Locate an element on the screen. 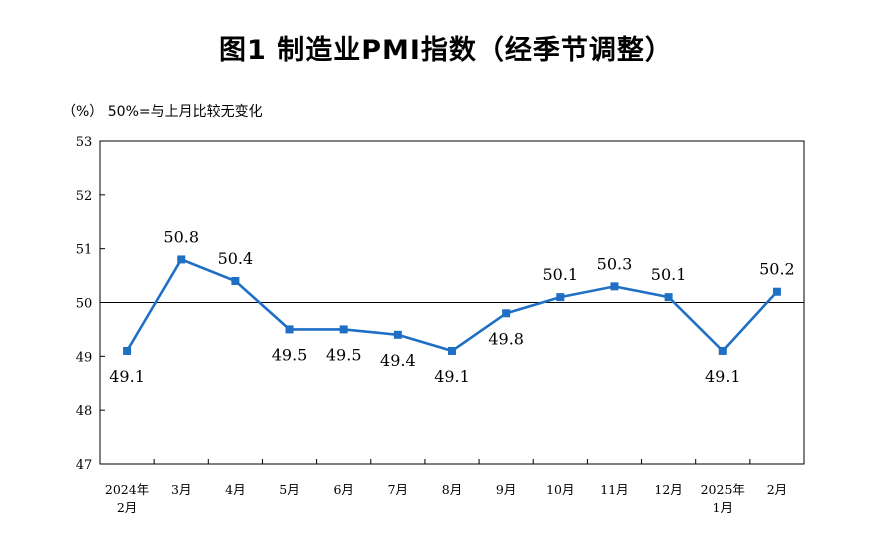 The image size is (892, 541). x-tick-label: 2024年 is located at coordinates (127, 489).